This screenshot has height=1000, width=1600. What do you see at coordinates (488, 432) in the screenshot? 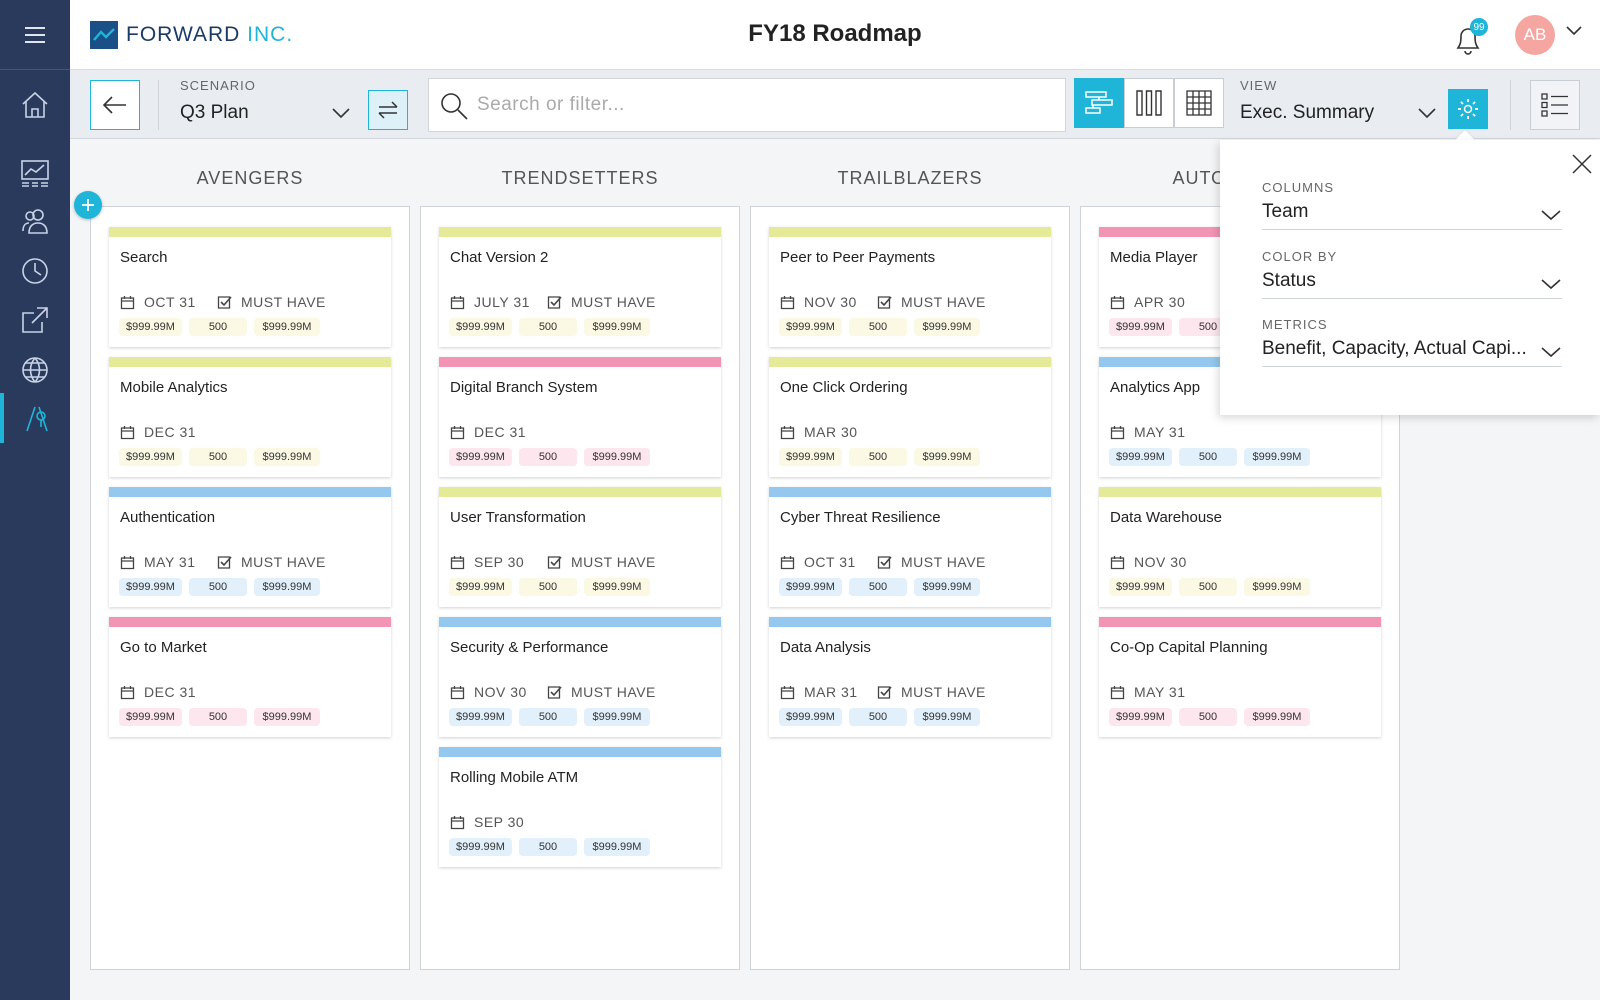
I see `card-date: DEC 31` at bounding box center [488, 432].